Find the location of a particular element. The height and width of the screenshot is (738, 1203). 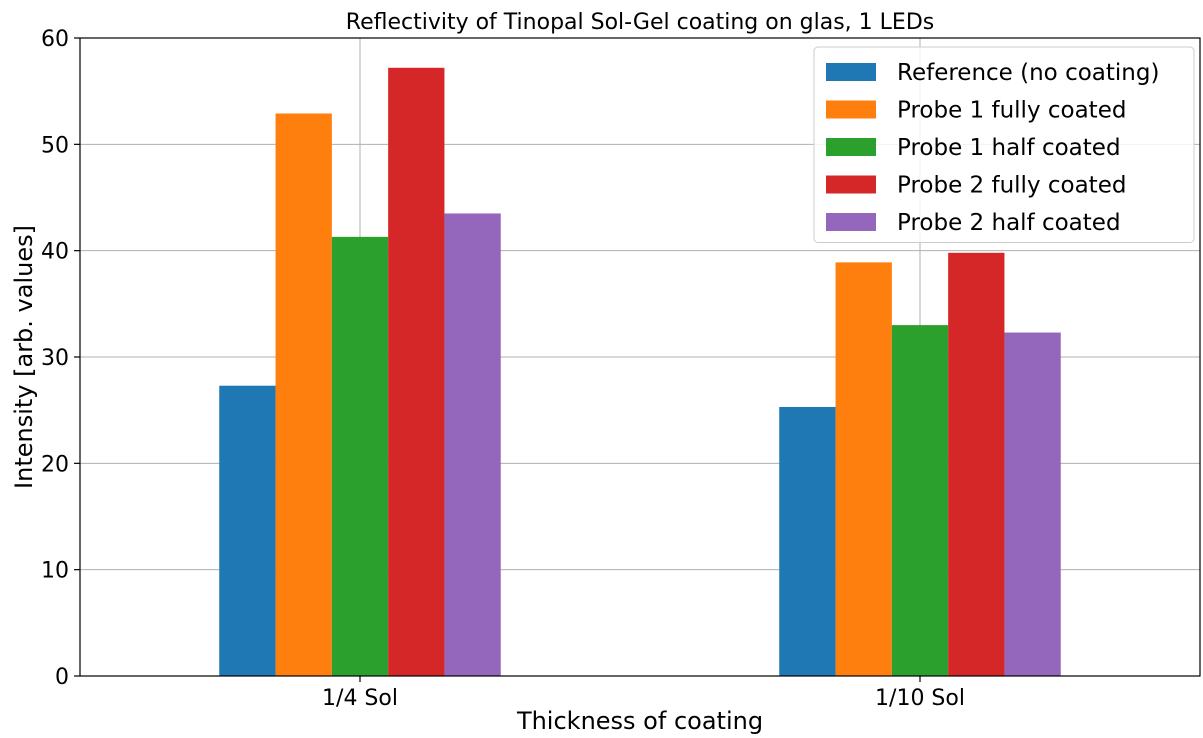

y-tick-label: 60 is located at coordinates (55, 39).